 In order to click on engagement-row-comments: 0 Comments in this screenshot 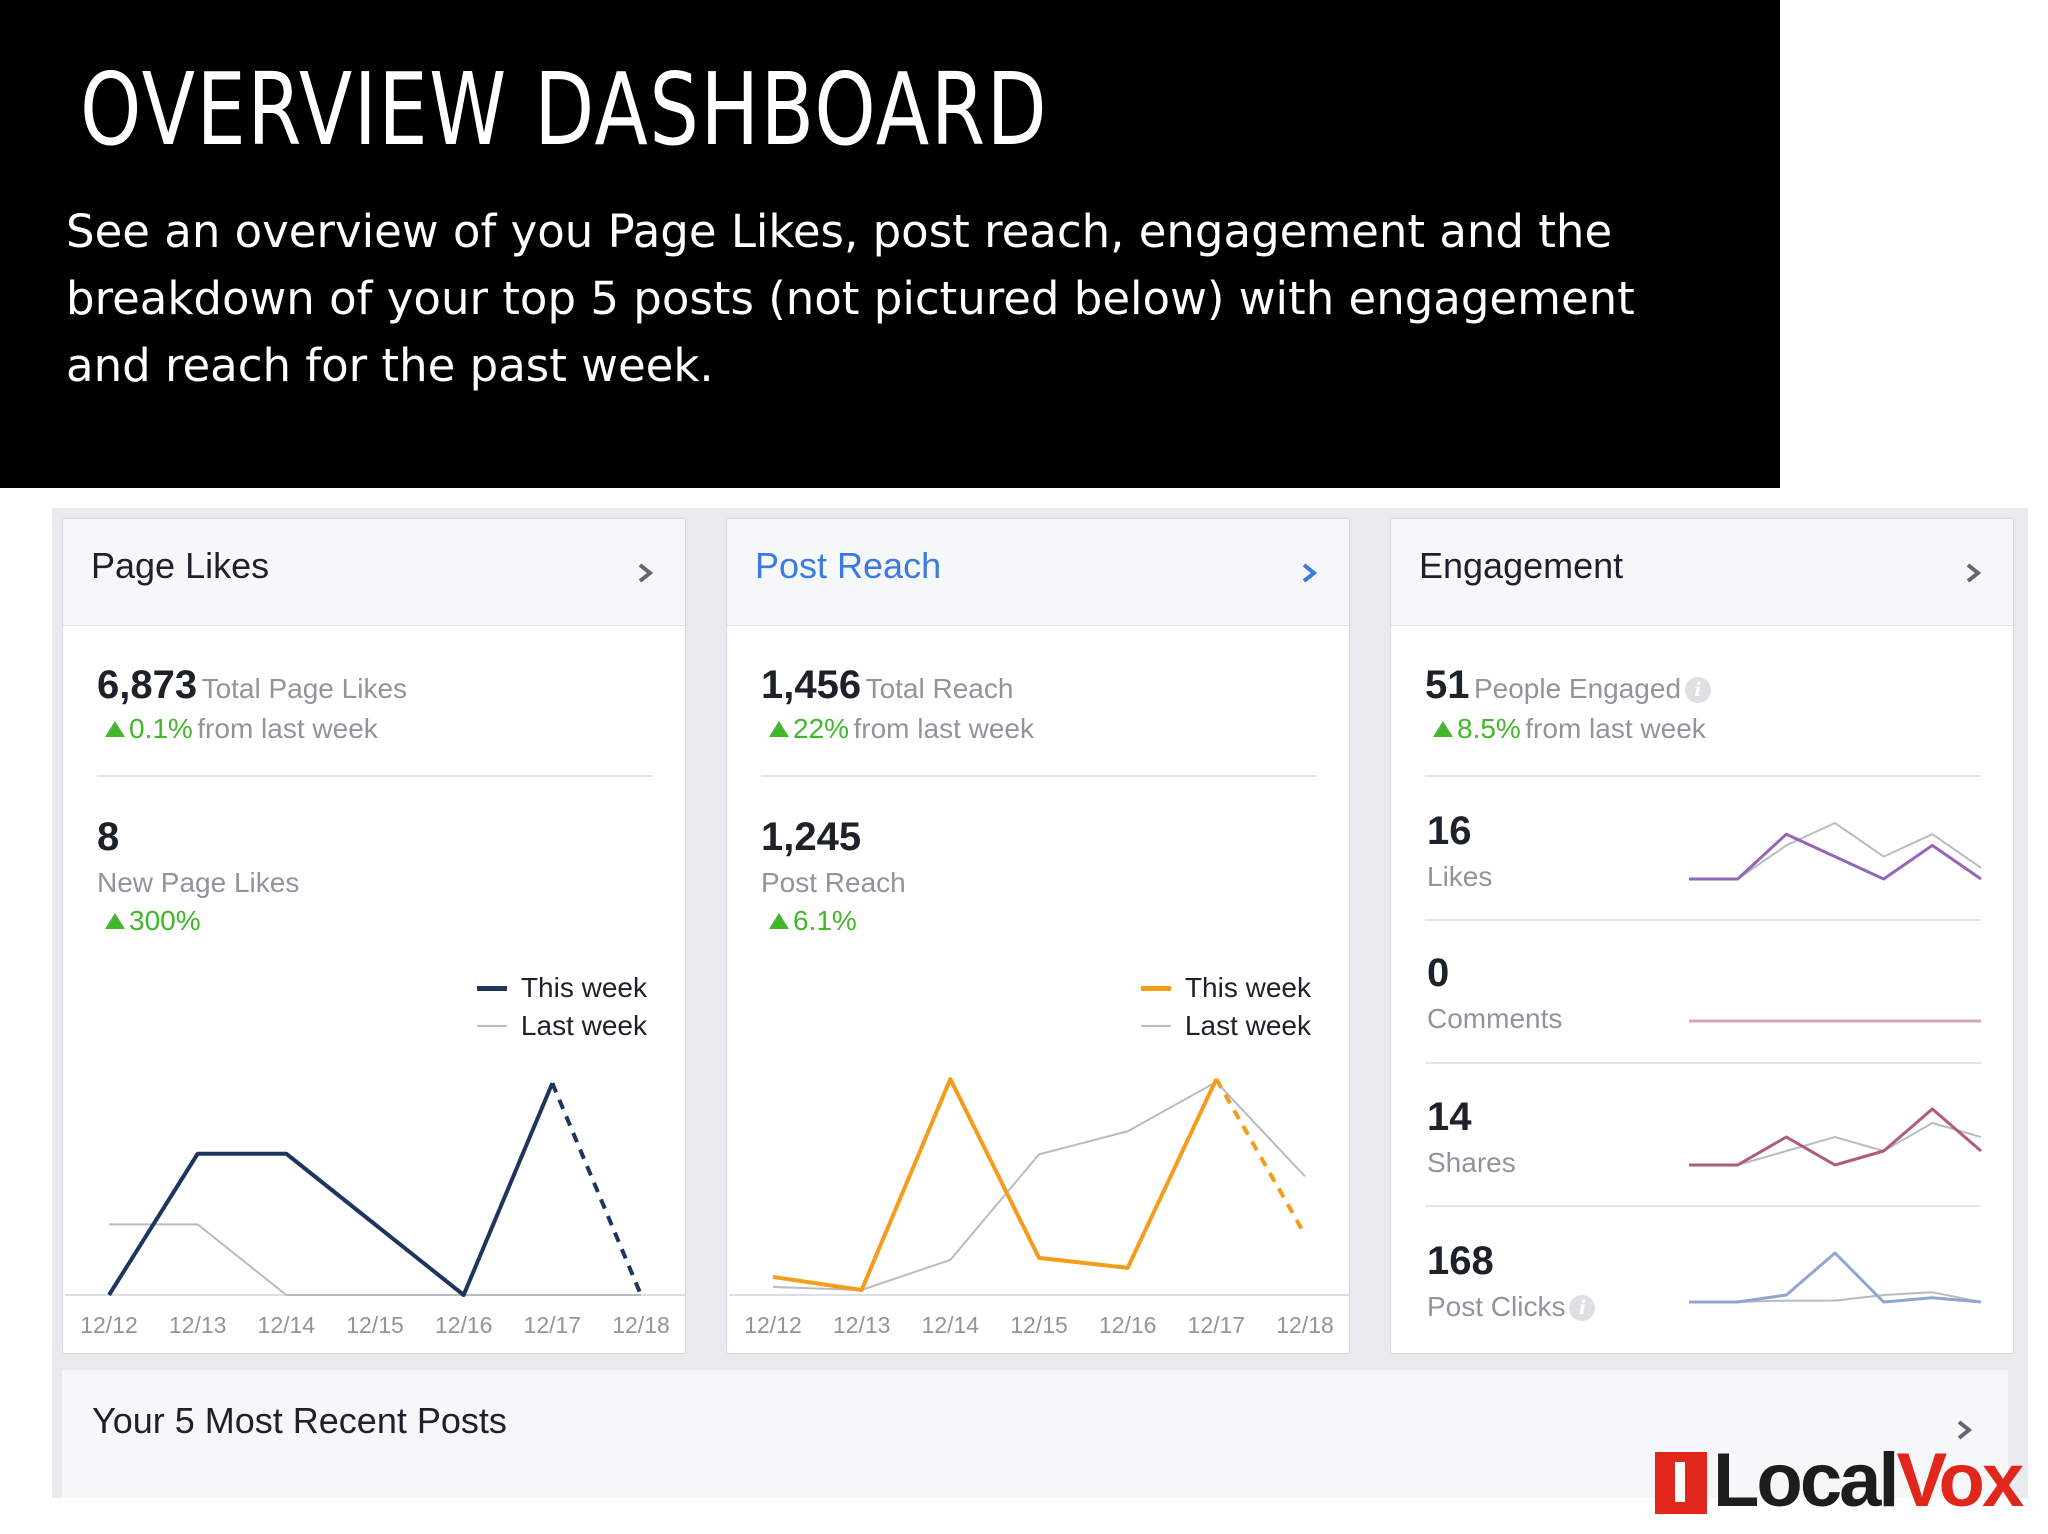, I will do `click(1704, 1022)`.